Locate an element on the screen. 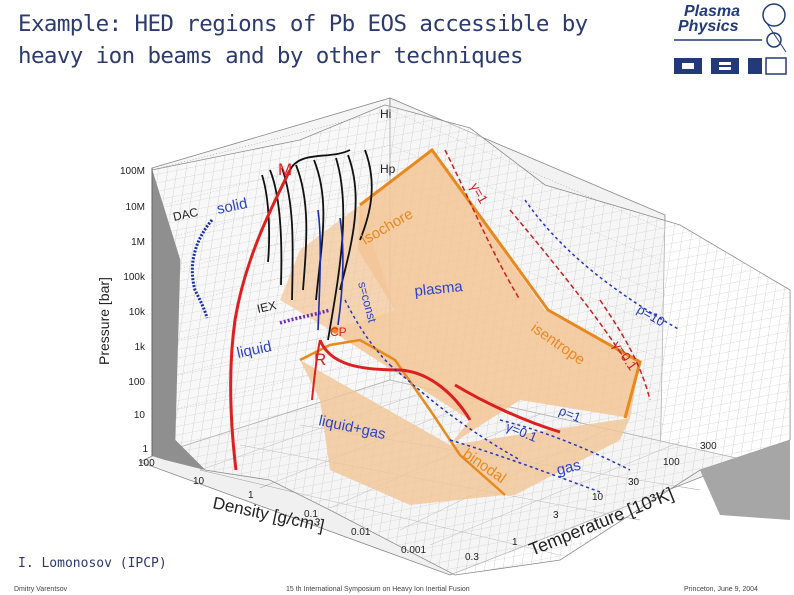  footer-presenter: Dmitry Varentsov is located at coordinates (41, 589).